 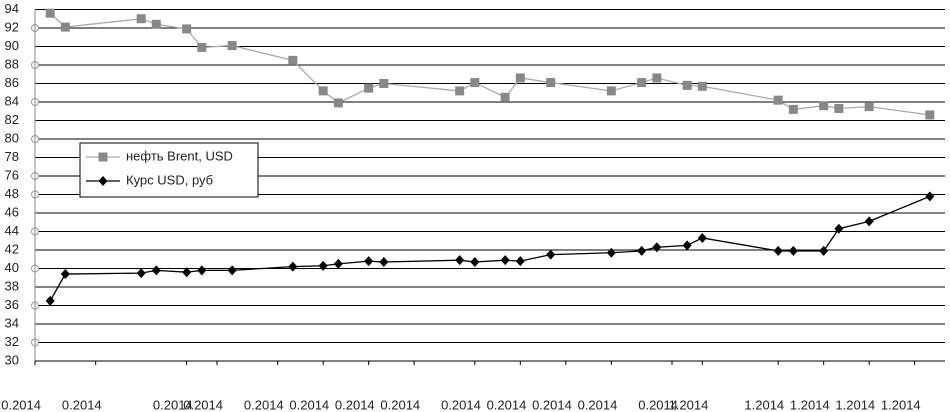 I want to click on legend-box, so click(x=169, y=170).